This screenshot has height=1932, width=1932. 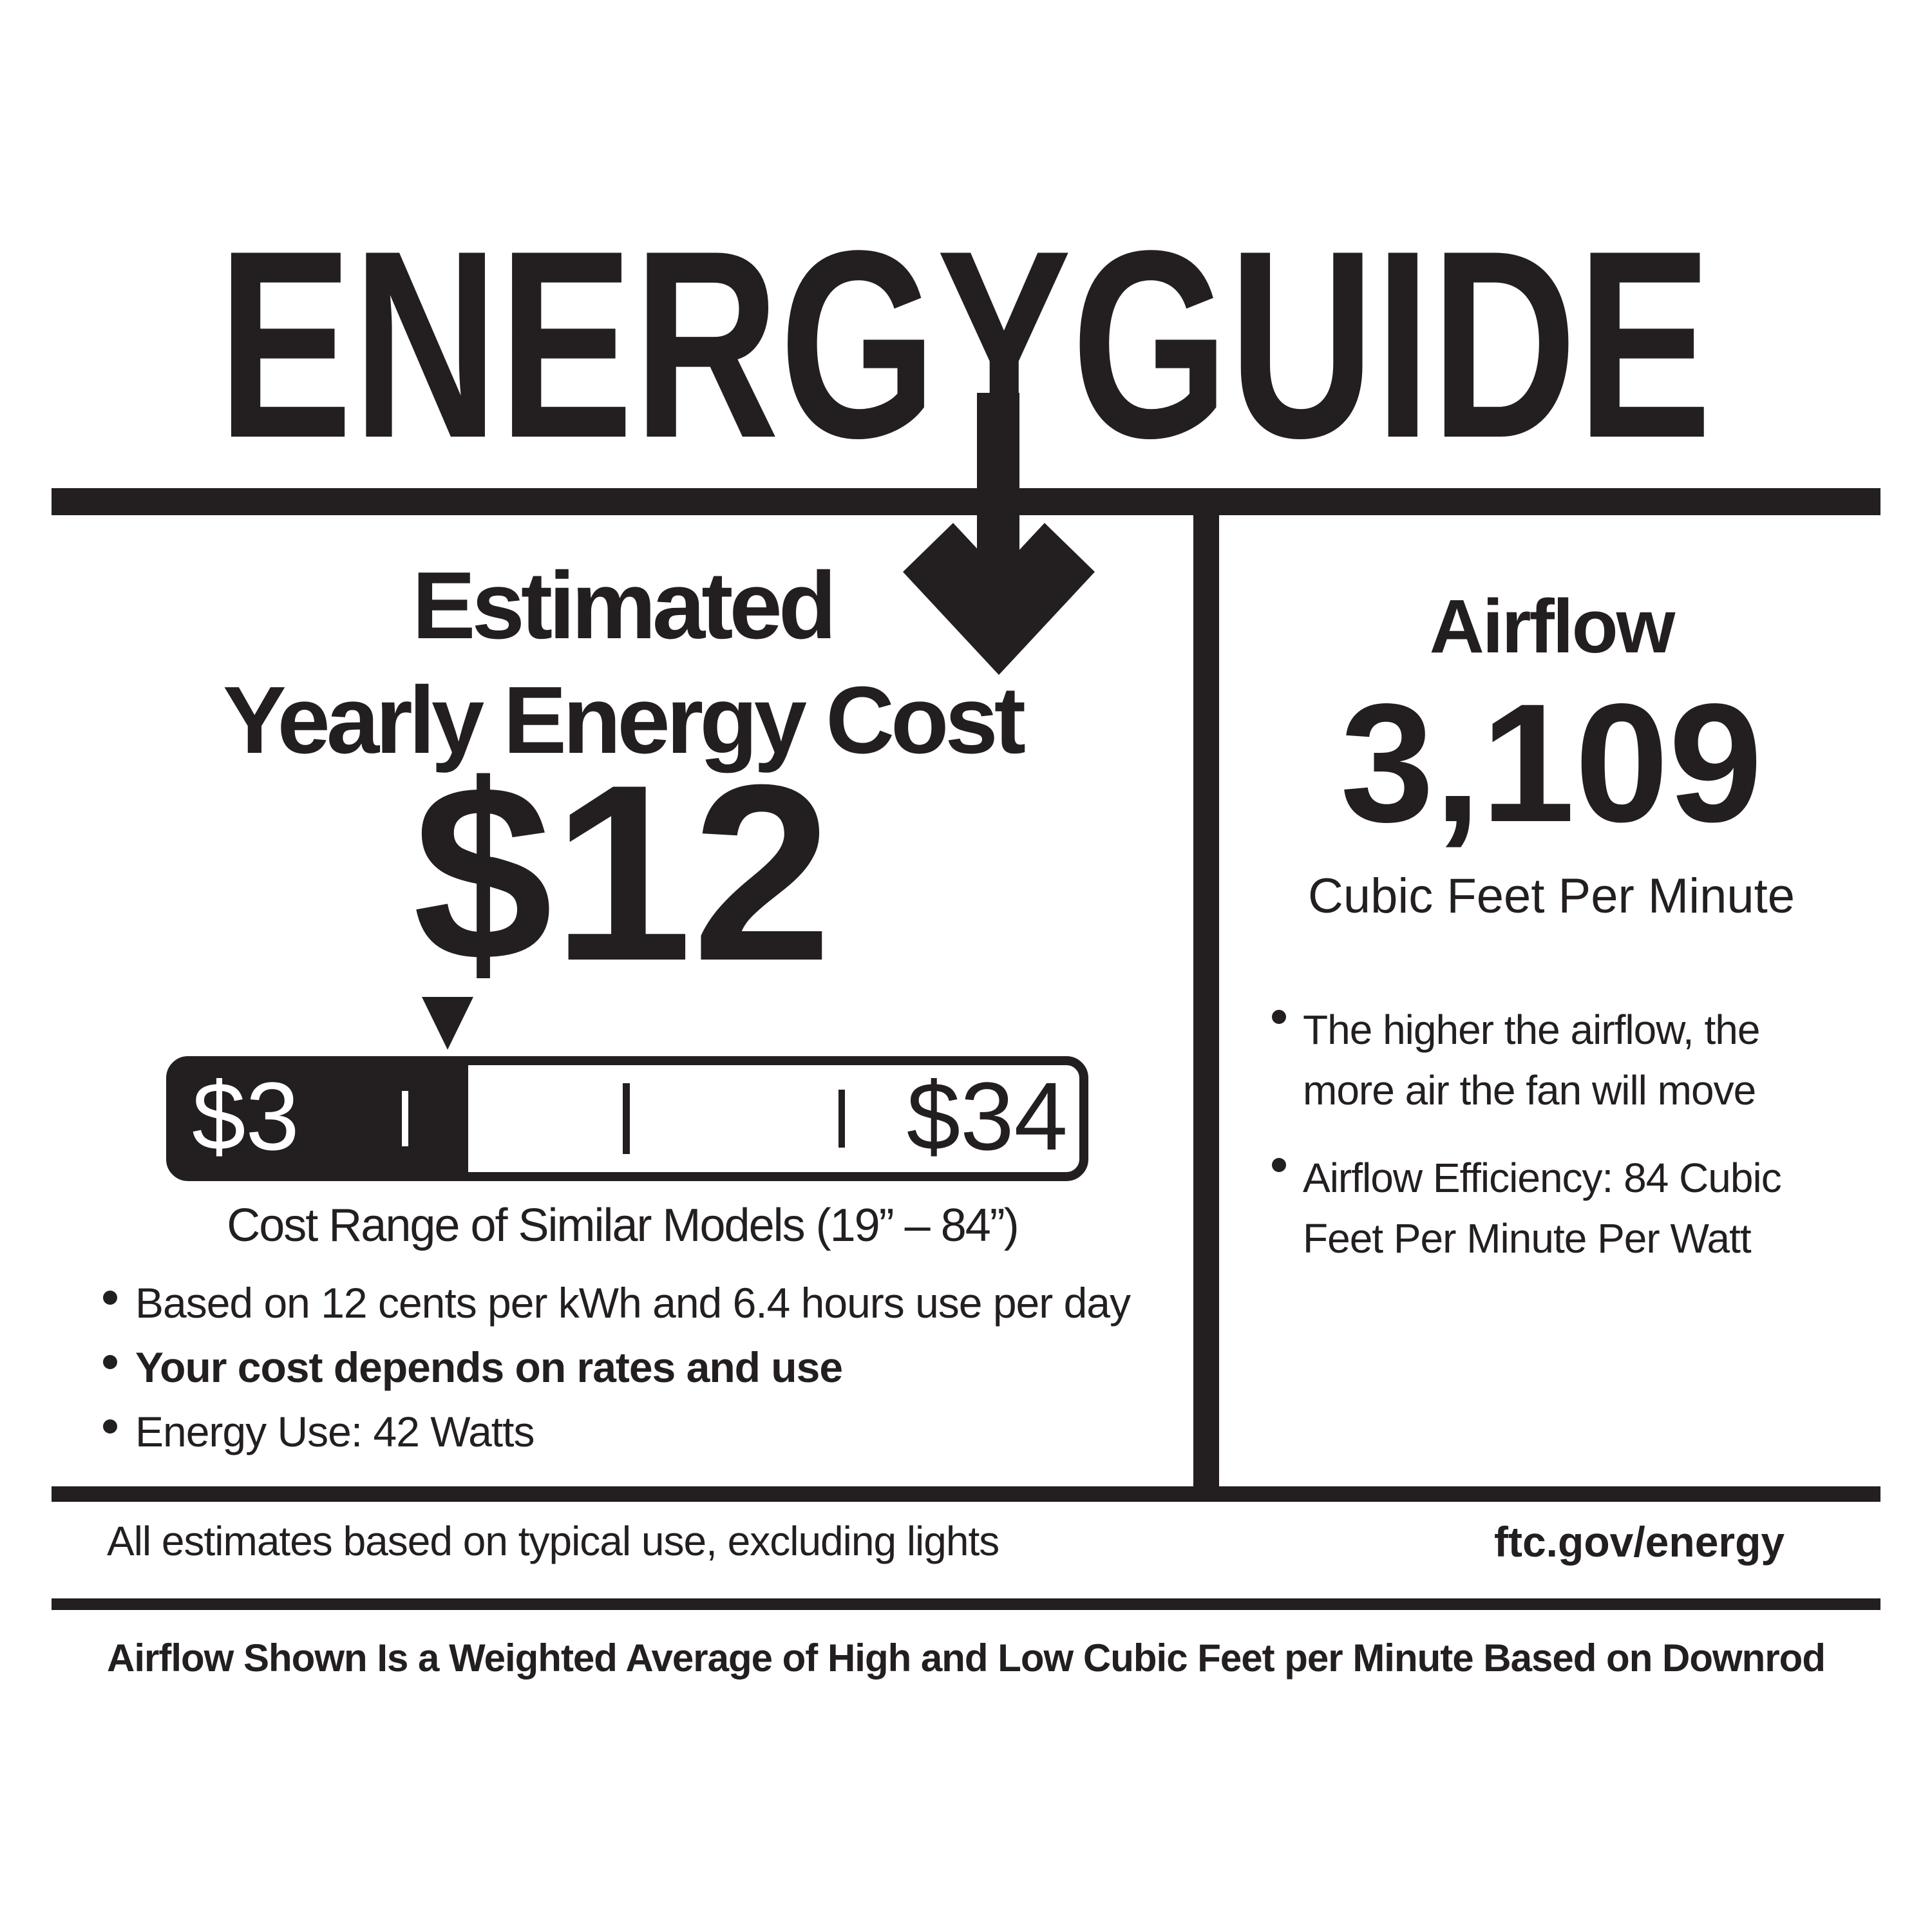 I want to click on list-item-line: The higher the airflow, the, so click(x=1531, y=1030).